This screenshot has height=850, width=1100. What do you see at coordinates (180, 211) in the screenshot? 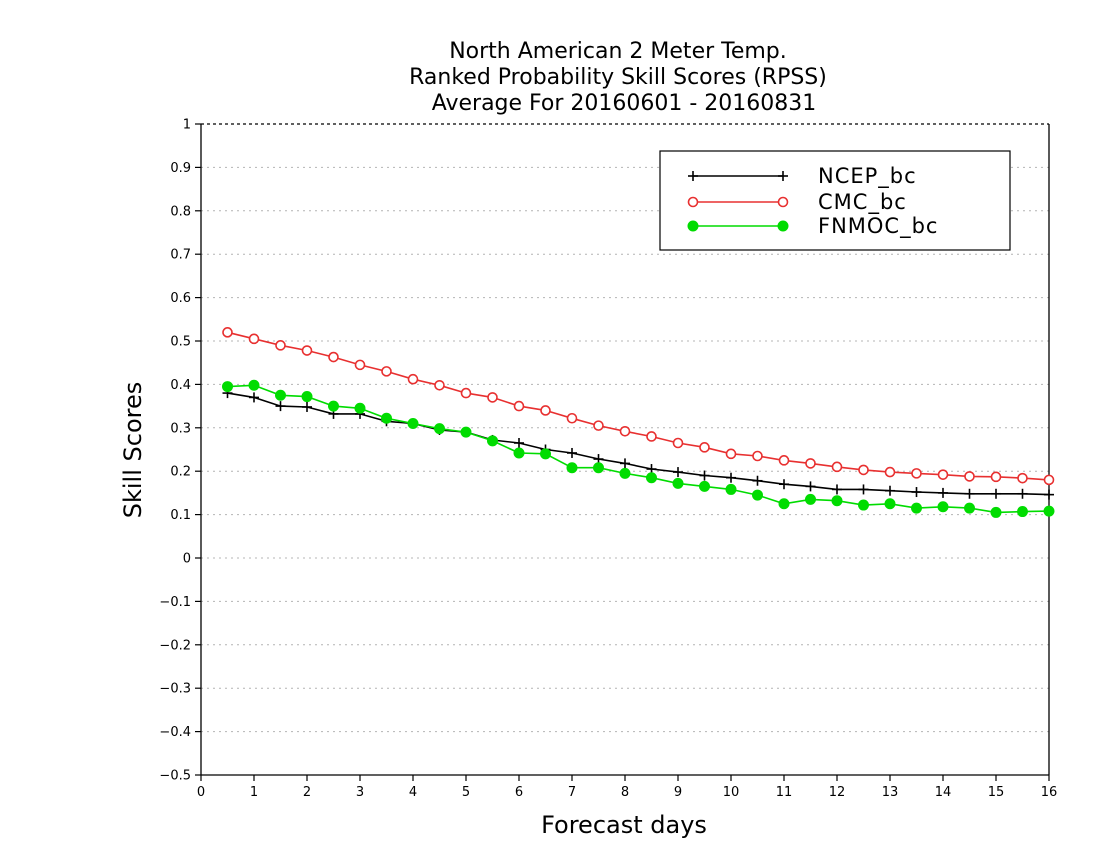
I see `y-tick-label: 0.8` at bounding box center [180, 211].